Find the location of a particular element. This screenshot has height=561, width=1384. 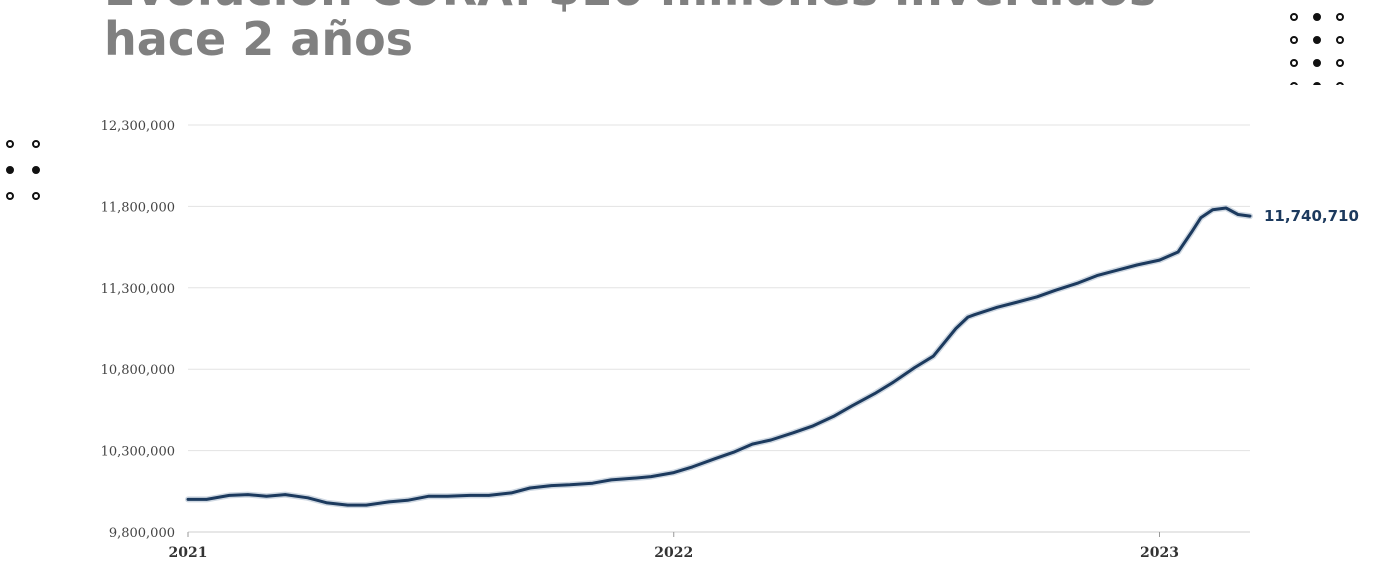

y-tick-label: 11,300,000 is located at coordinates (138, 289).